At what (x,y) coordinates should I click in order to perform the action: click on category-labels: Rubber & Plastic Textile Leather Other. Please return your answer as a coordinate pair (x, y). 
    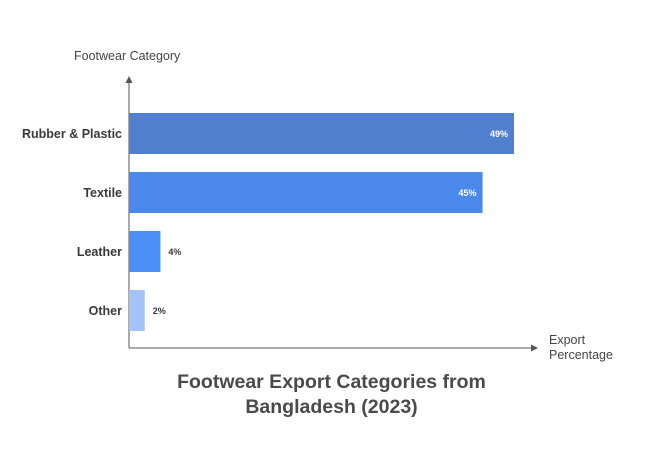
    Looking at the image, I should click on (72, 222).